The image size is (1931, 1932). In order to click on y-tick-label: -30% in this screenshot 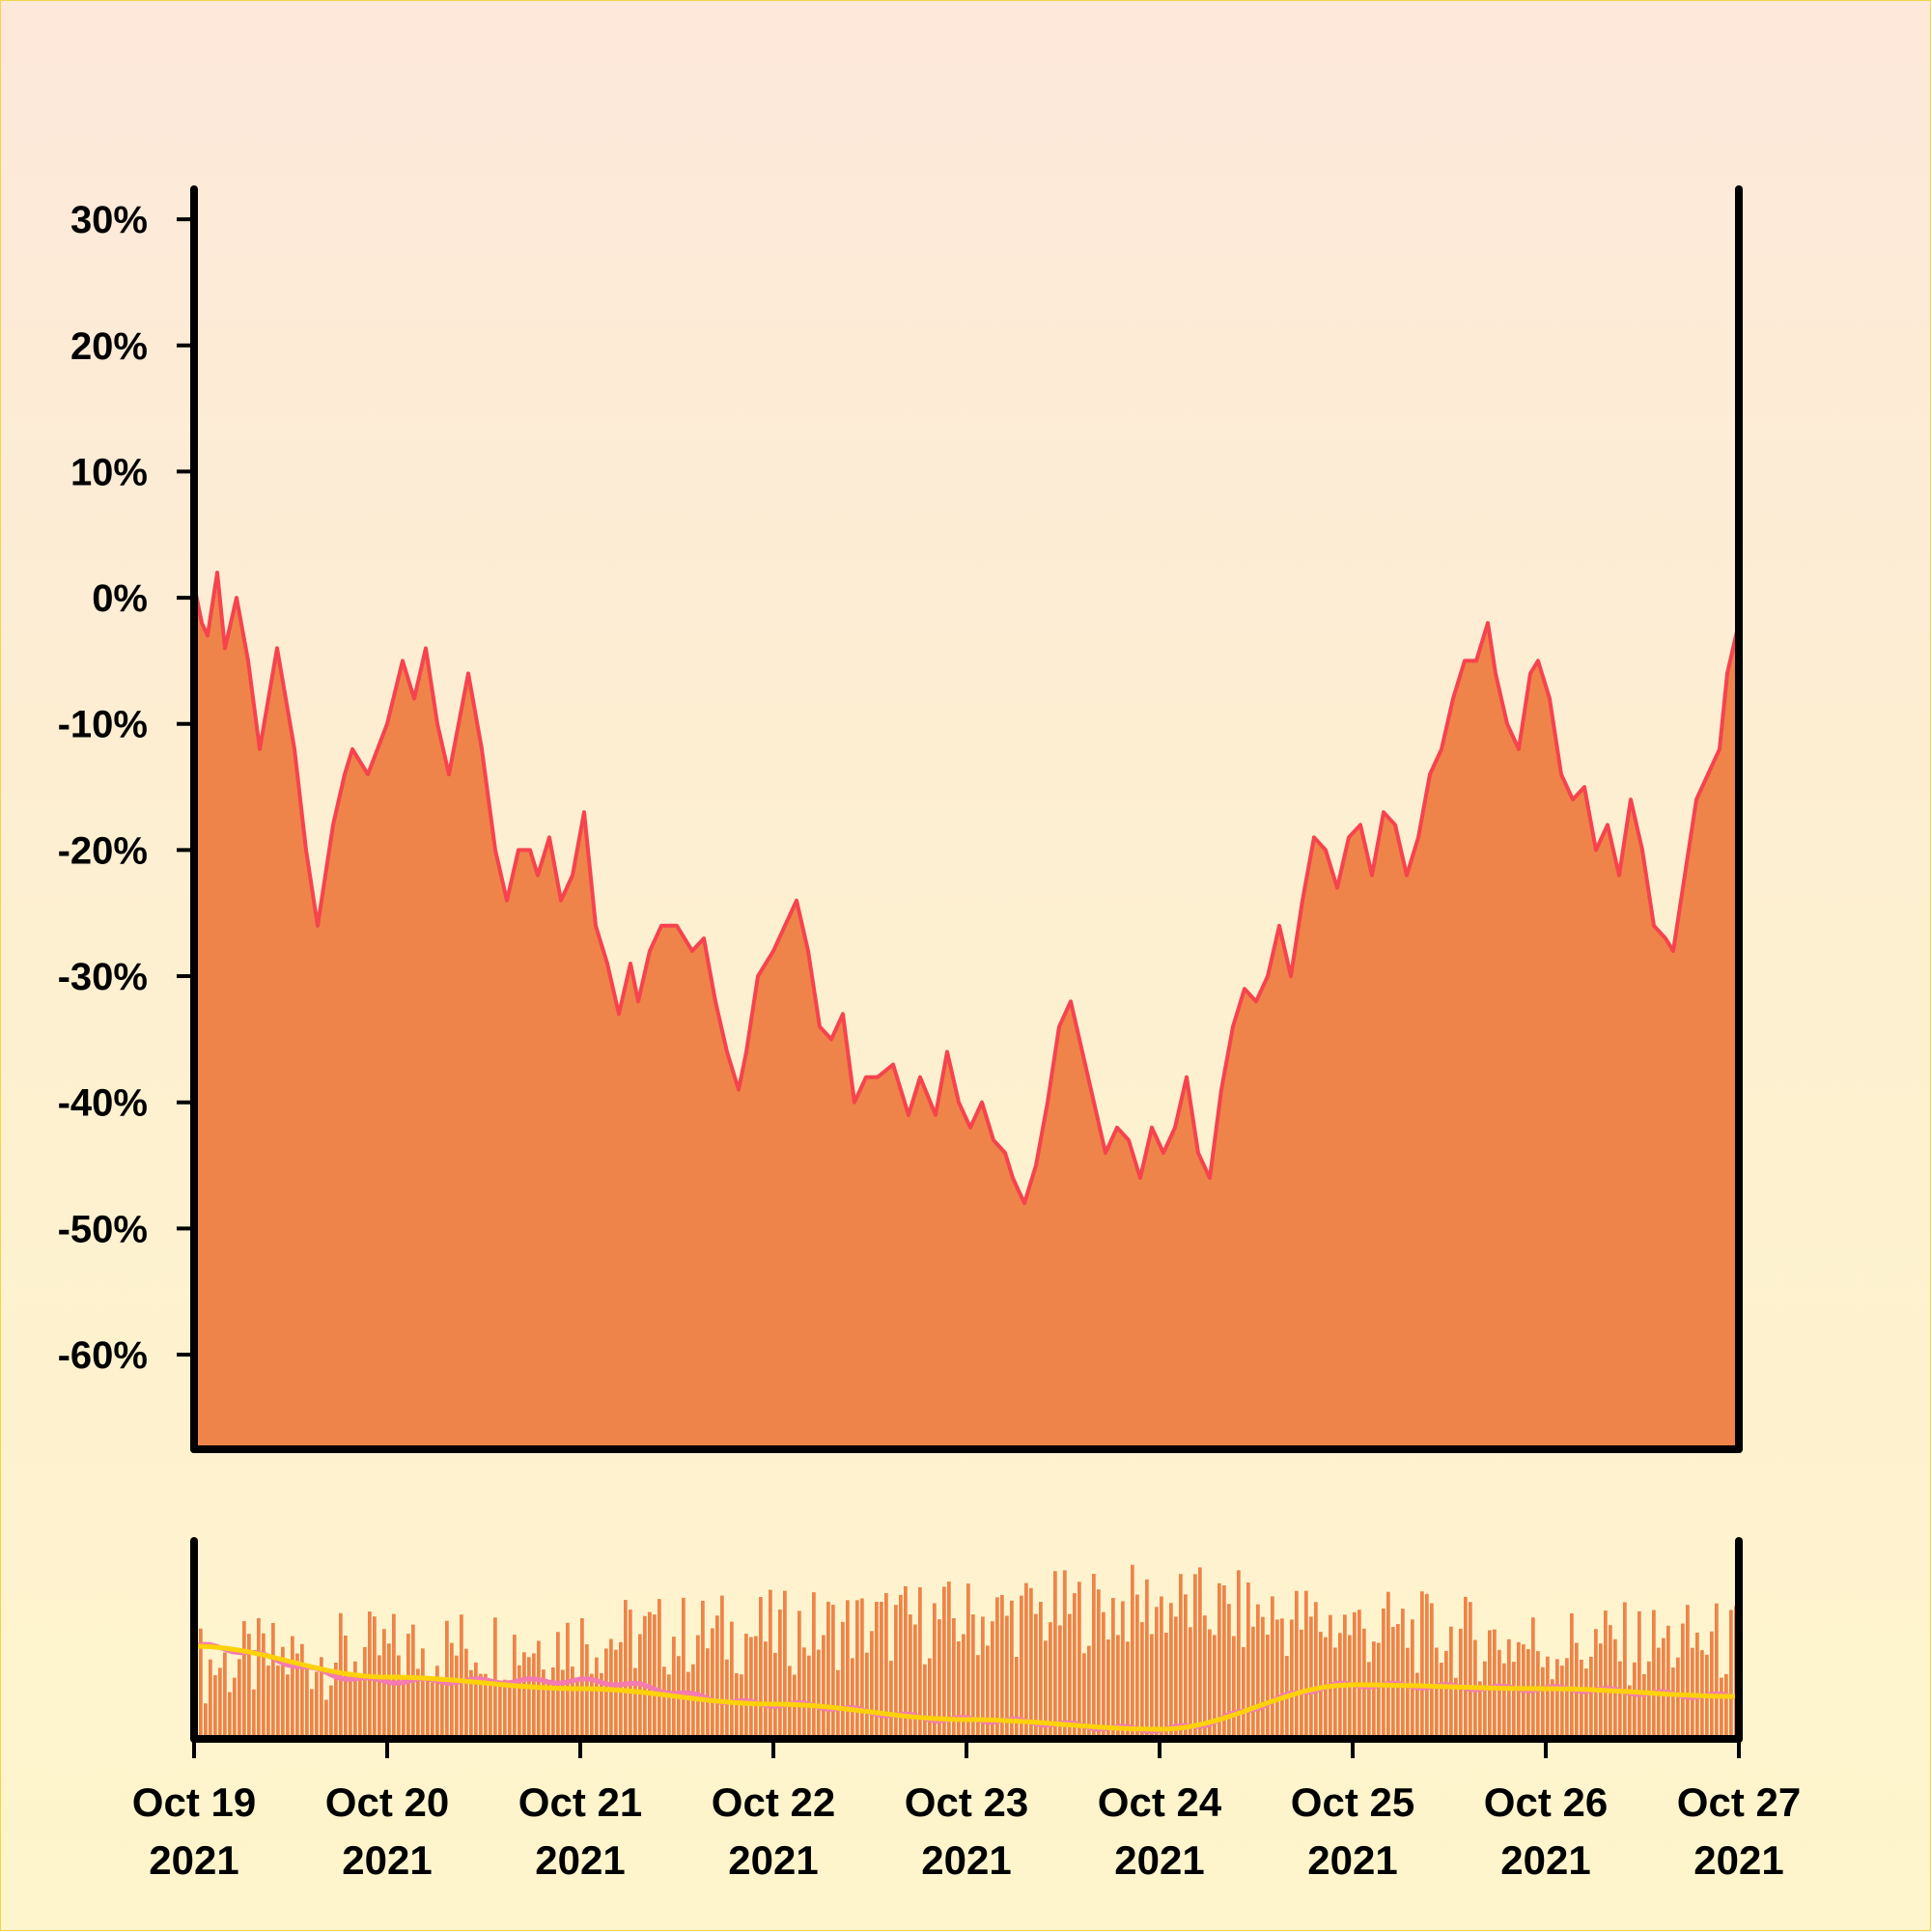, I will do `click(103, 977)`.